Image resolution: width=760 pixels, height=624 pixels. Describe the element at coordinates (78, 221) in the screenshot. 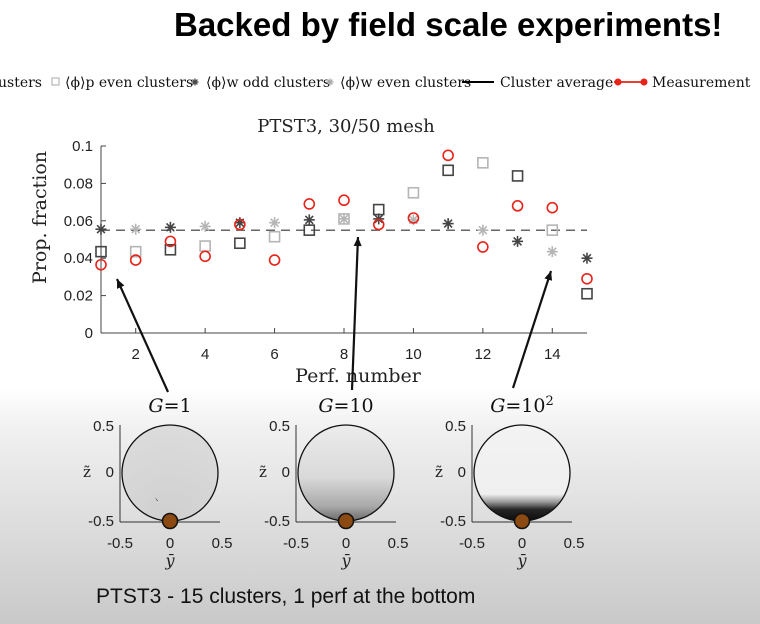

I see `y-tick-label: 0.06` at that location.